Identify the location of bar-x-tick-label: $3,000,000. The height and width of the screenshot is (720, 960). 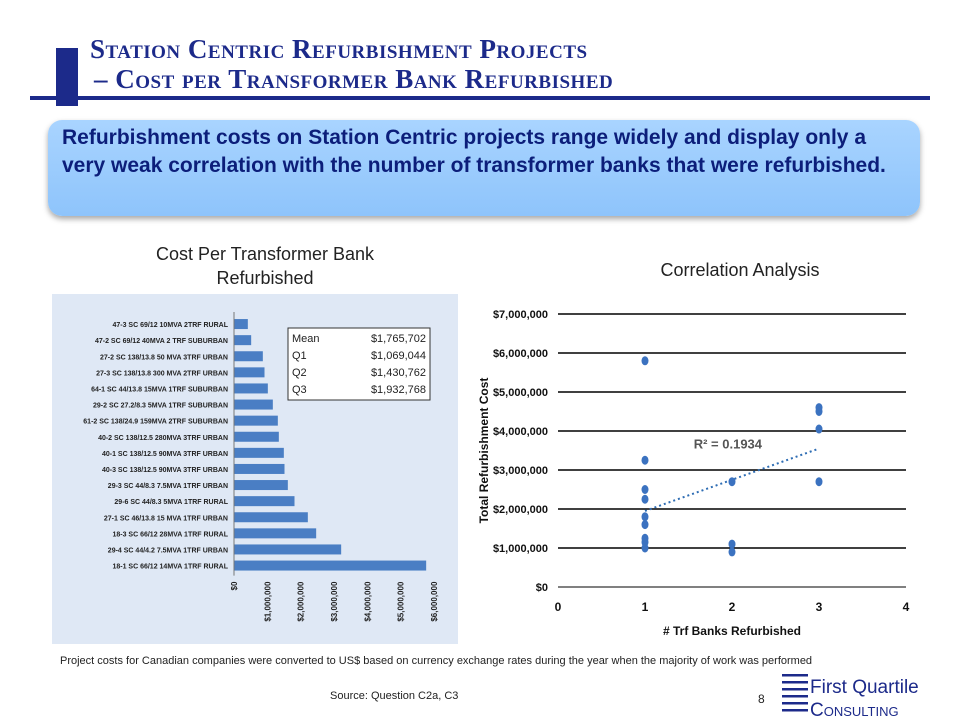
(334, 601).